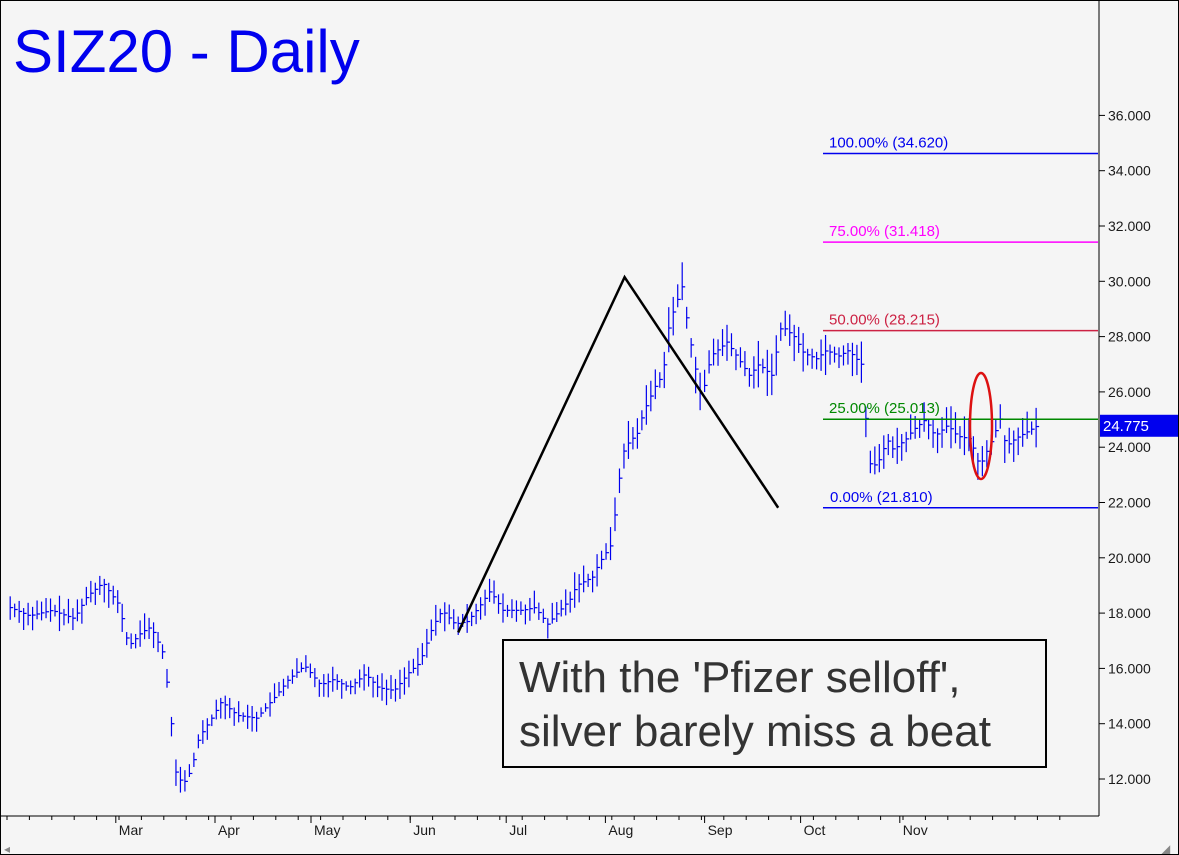 The image size is (1179, 855). What do you see at coordinates (1139, 425) in the screenshot?
I see `last-price-badge-bg` at bounding box center [1139, 425].